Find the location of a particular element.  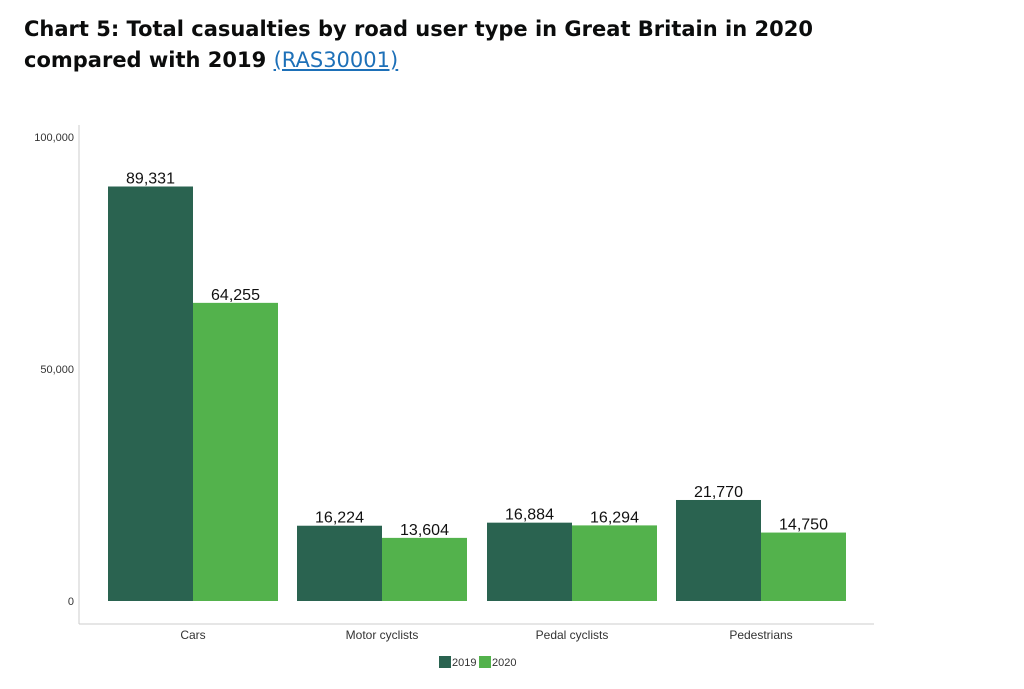

y-tick-label: 0 is located at coordinates (71, 602).